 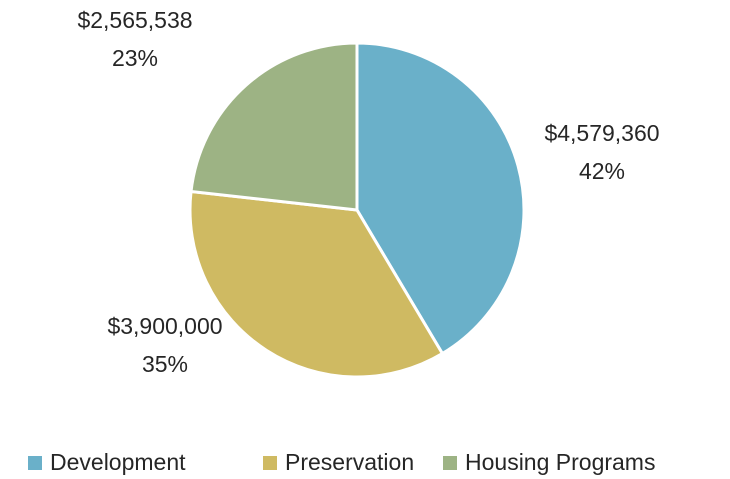 I want to click on legend-label: Development, so click(x=118, y=462).